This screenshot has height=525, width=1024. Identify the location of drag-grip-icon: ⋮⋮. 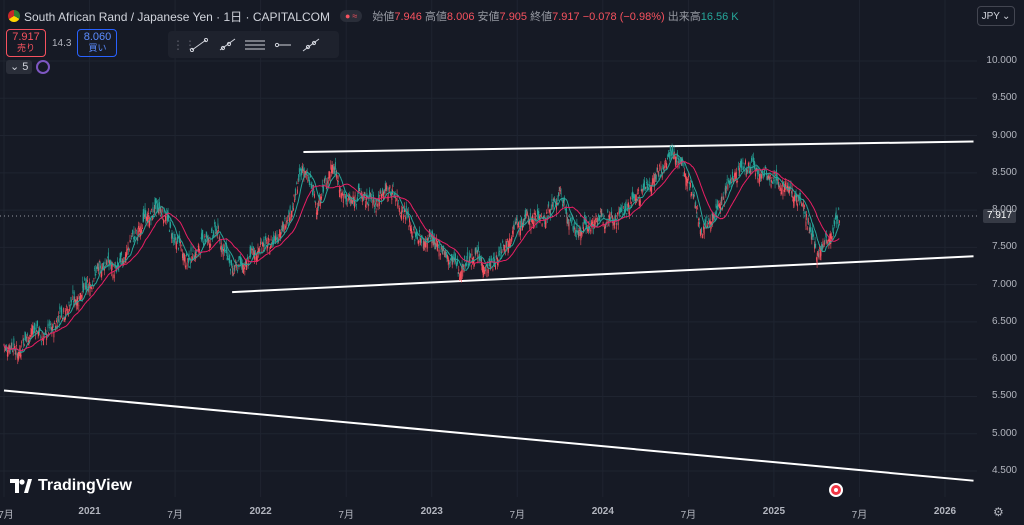
(184, 44).